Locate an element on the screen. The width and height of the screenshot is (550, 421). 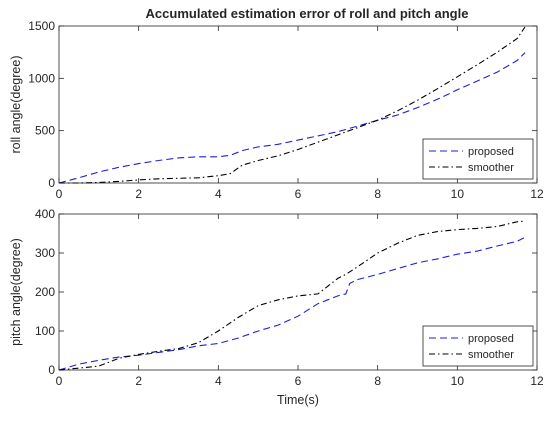
roll-legend: proposed smoother is located at coordinates (478, 159).